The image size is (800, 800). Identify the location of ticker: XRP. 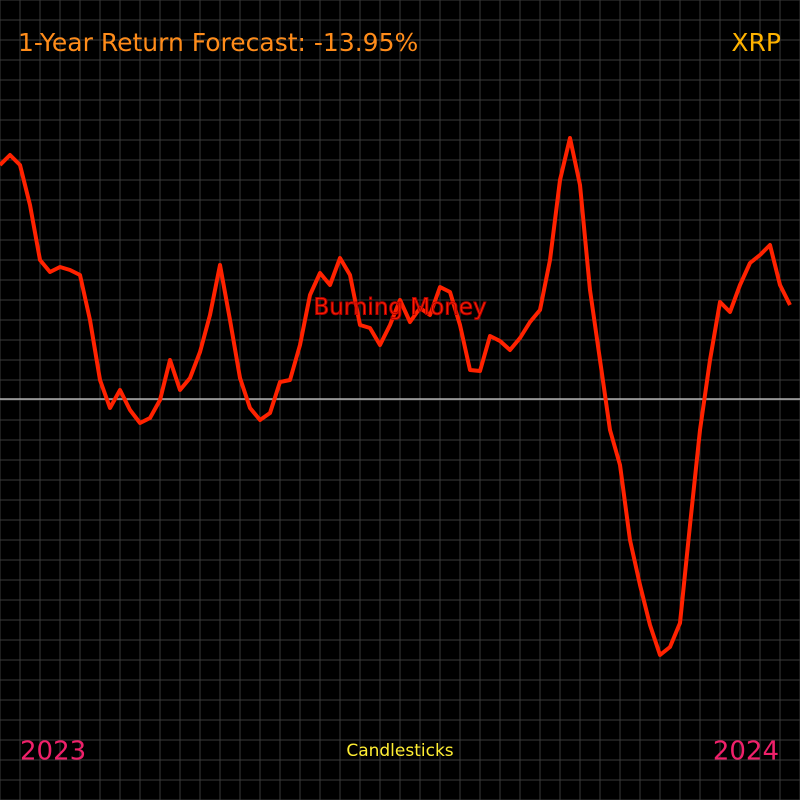
(756, 42).